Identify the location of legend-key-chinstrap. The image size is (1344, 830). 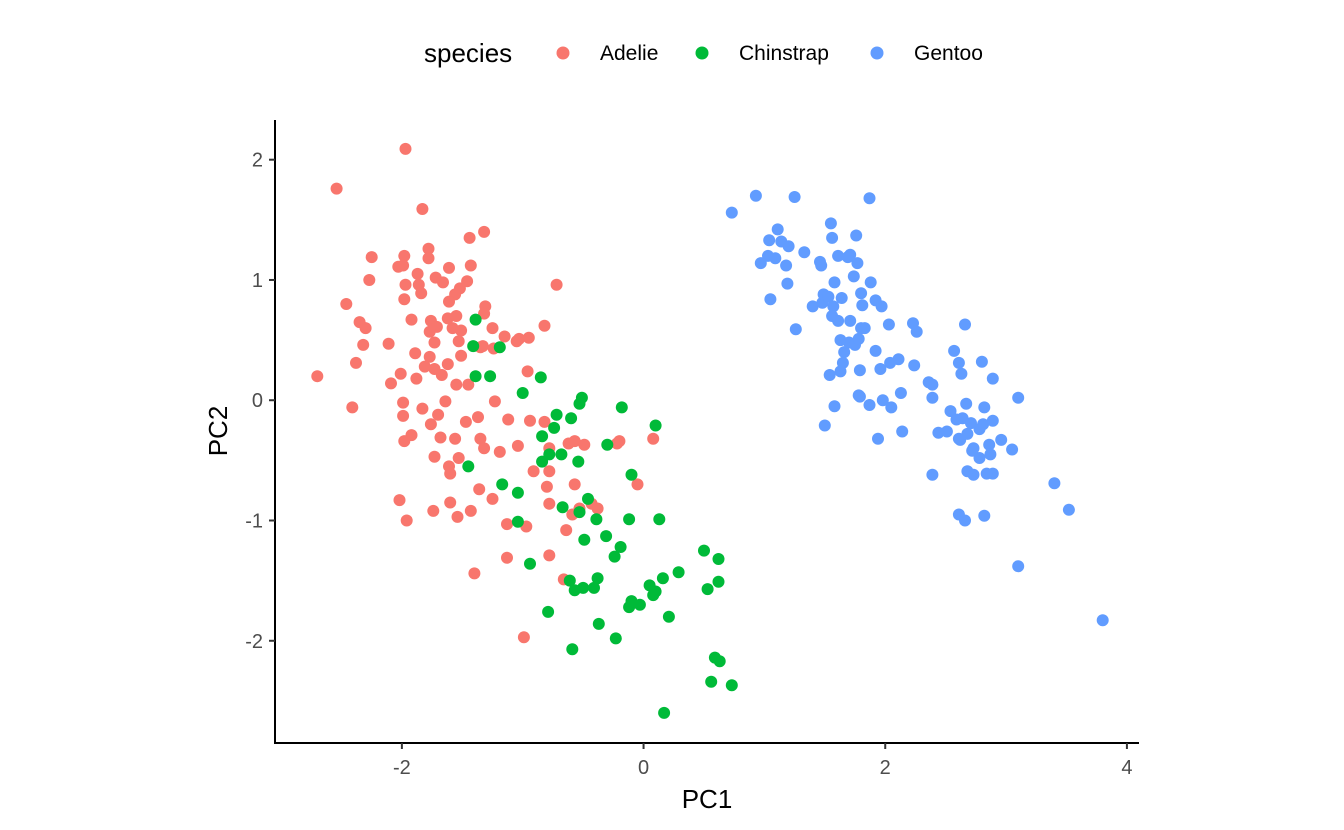
(702, 53).